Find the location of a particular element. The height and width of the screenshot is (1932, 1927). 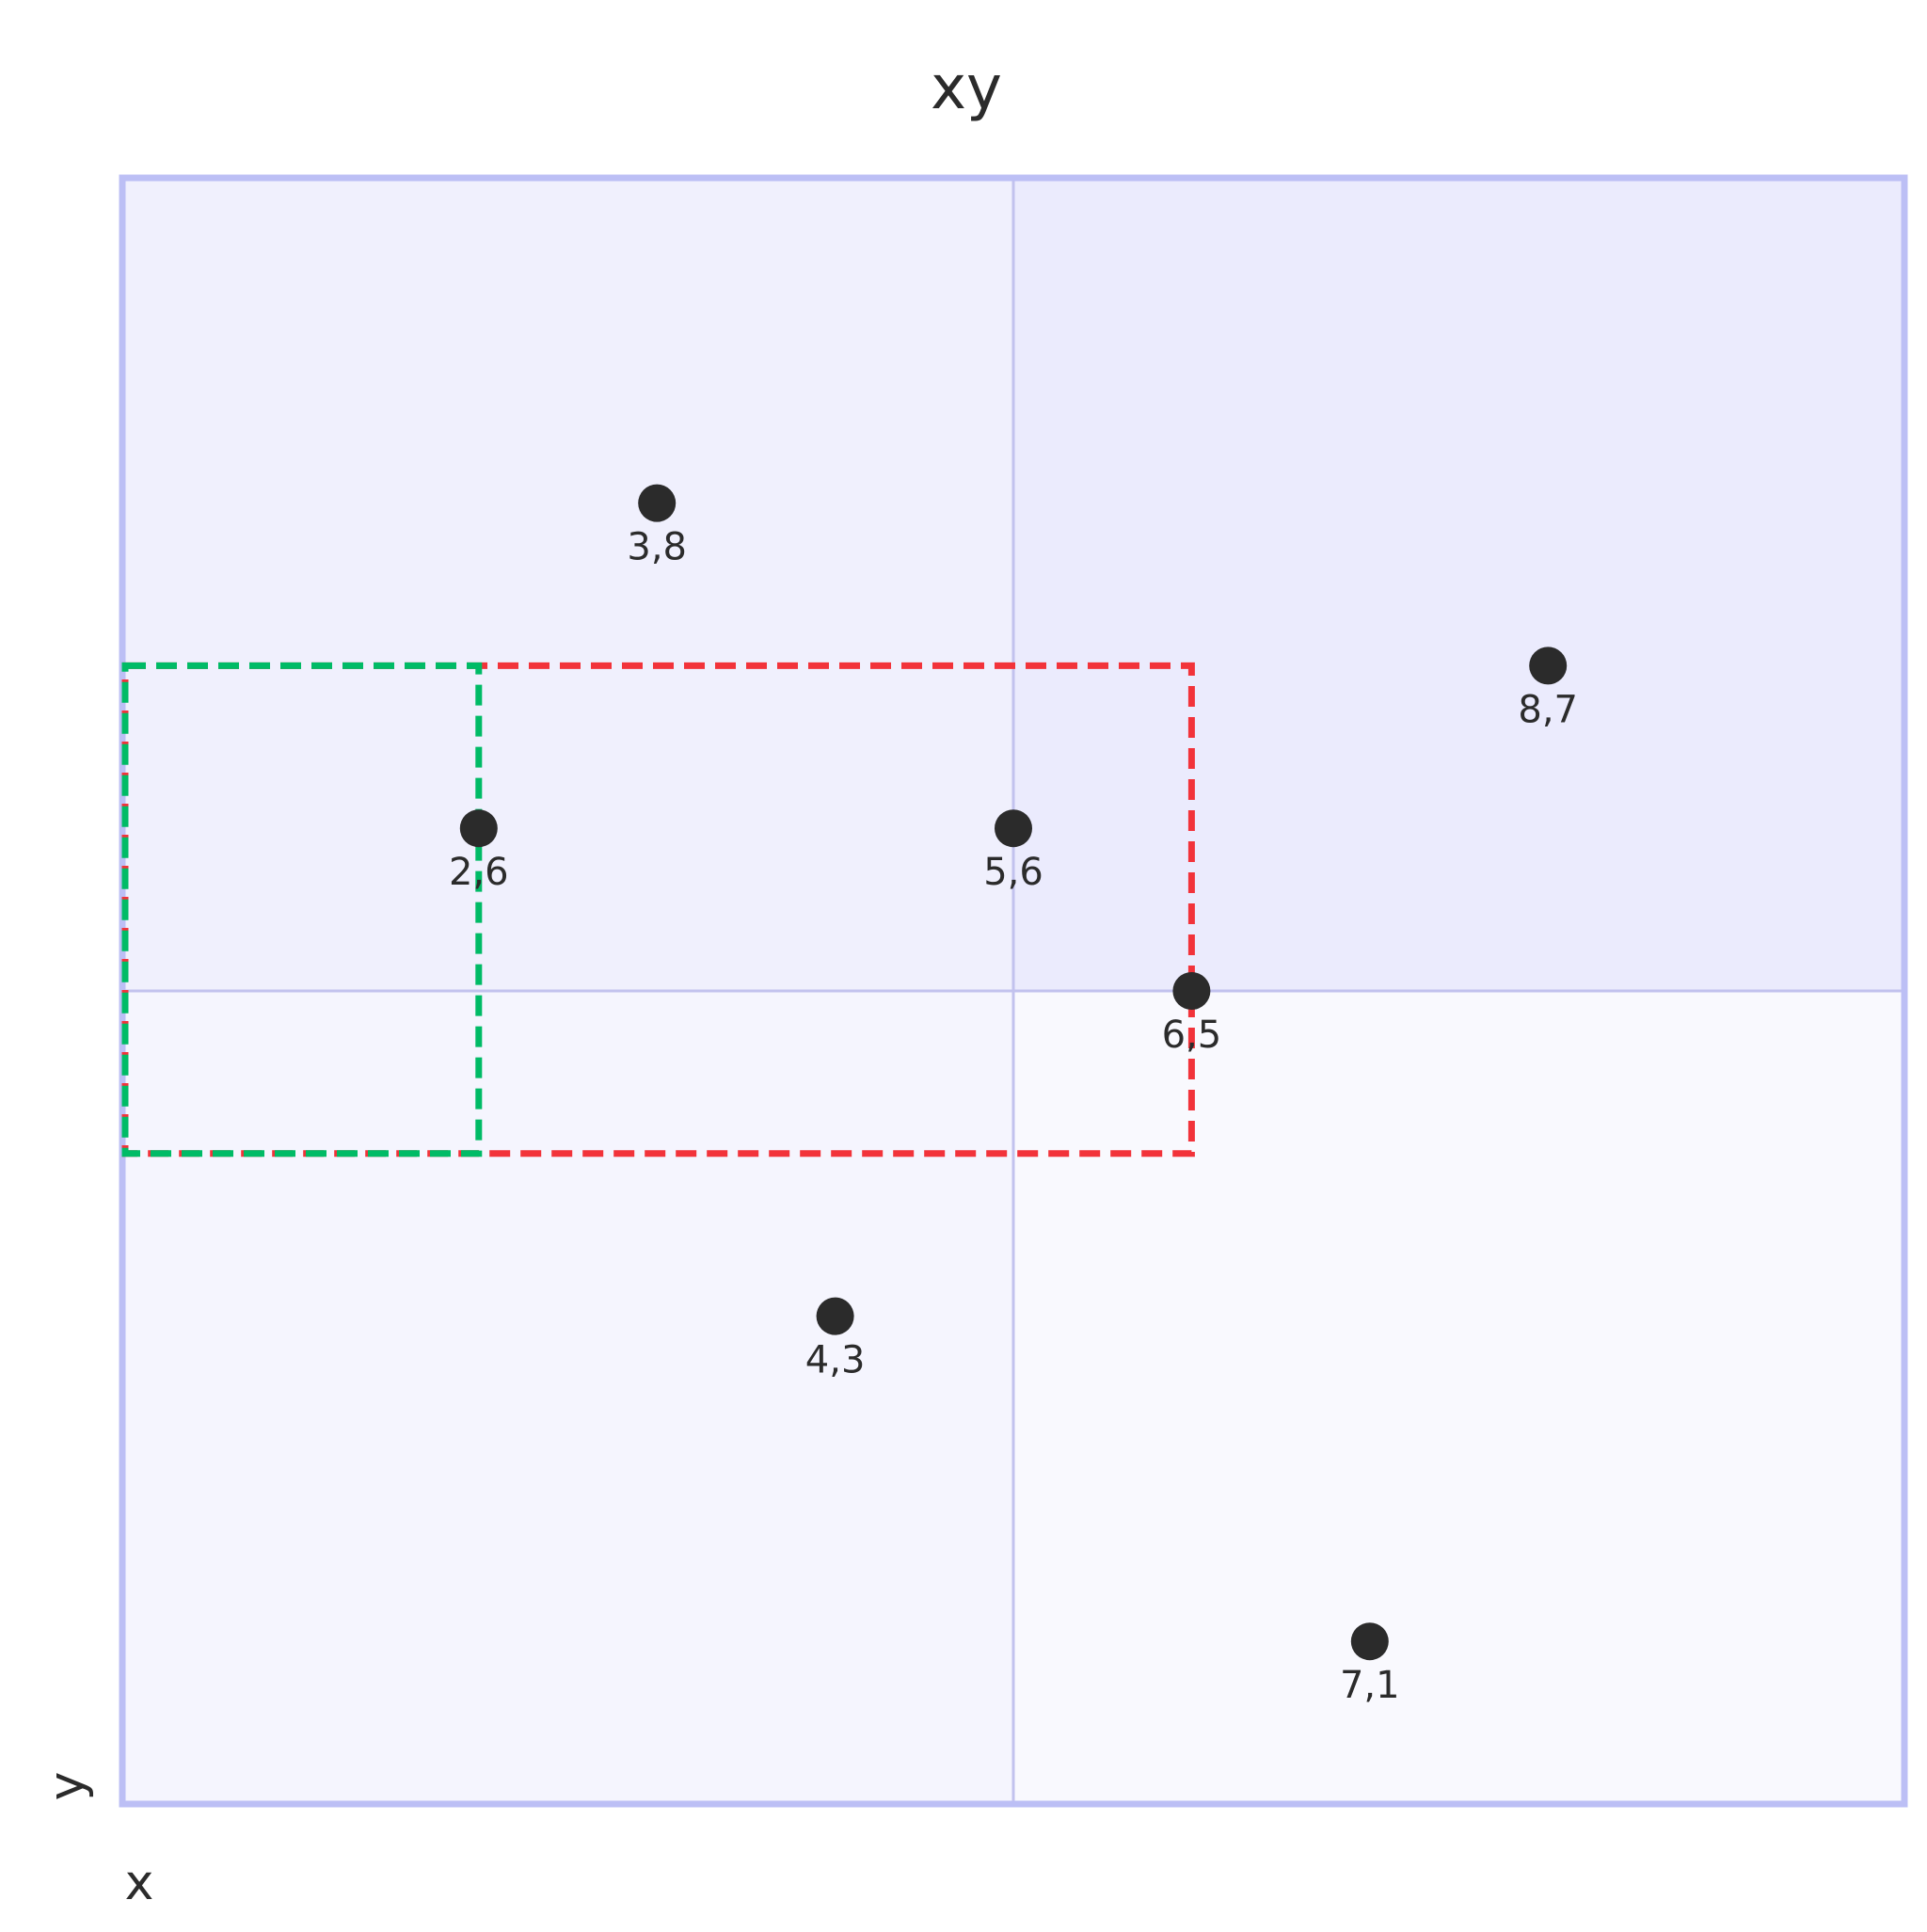

result-range-box is located at coordinates (302, 910).